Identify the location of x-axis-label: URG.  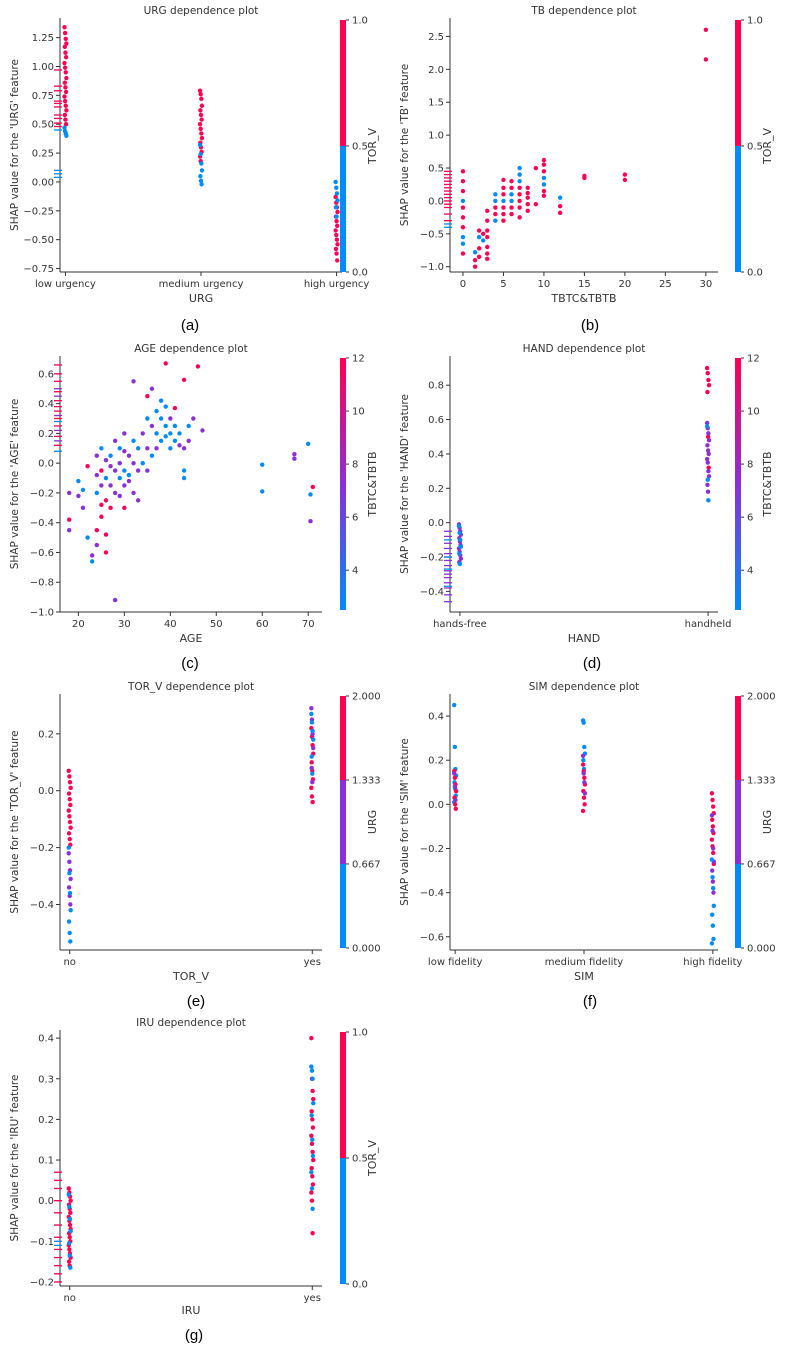
(201, 298).